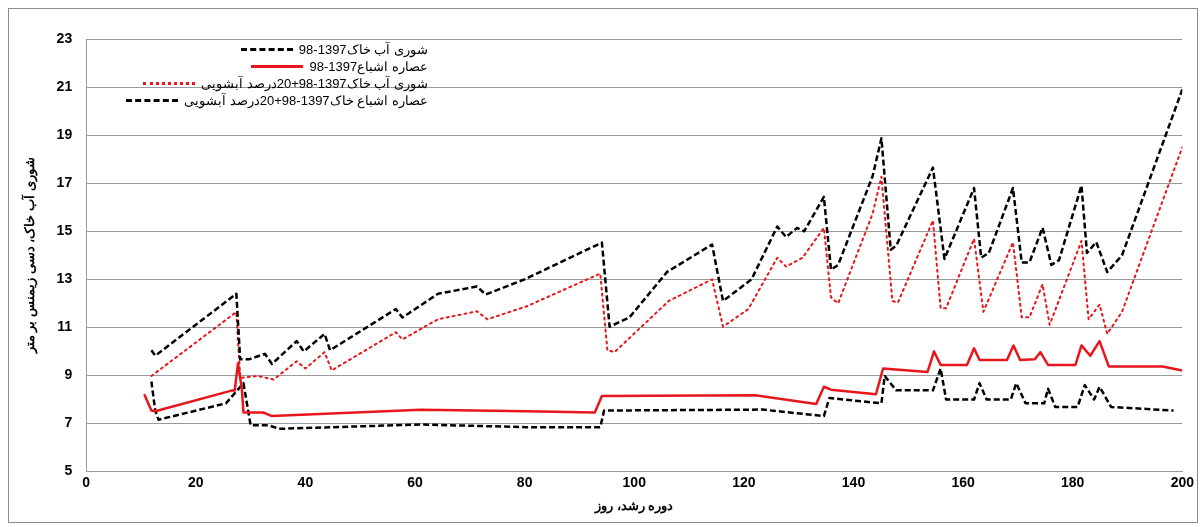  Describe the element at coordinates (68, 422) in the screenshot. I see `y-tick-label: 7` at that location.